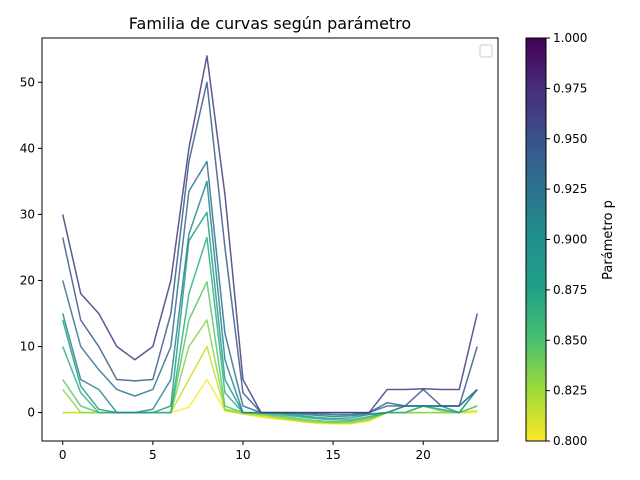  I want to click on y-tick-label: 0, so click(31, 413).